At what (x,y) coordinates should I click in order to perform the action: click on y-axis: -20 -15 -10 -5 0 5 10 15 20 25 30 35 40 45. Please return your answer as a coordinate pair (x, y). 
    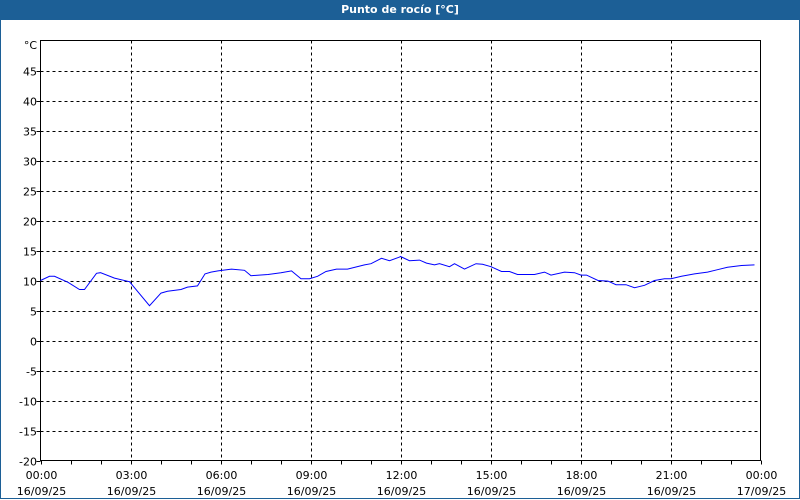
    Looking at the image, I should click on (30, 267).